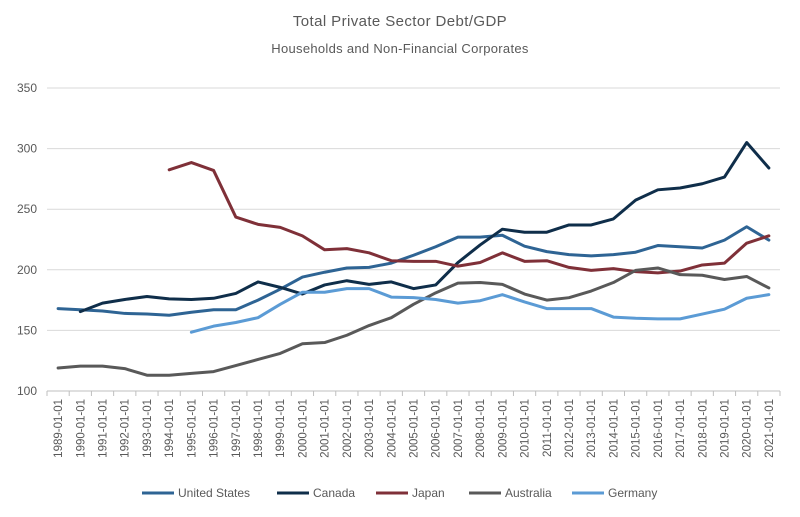 The width and height of the screenshot is (800, 517). I want to click on legend-label-australia: Australia, so click(528, 493).